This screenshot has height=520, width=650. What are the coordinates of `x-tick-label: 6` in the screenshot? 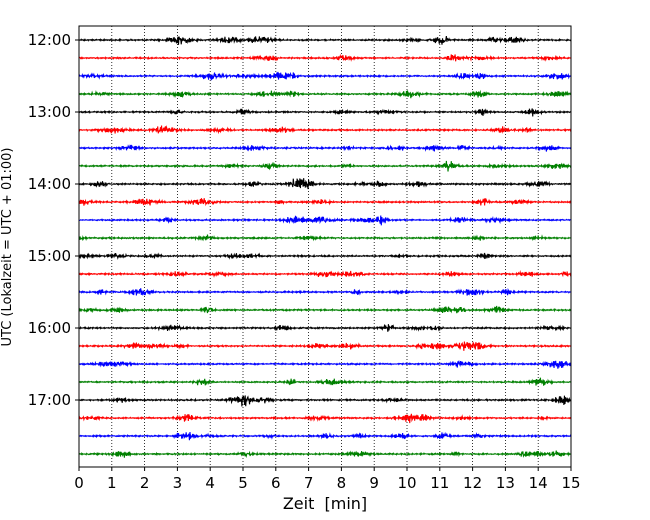 It's located at (276, 483).